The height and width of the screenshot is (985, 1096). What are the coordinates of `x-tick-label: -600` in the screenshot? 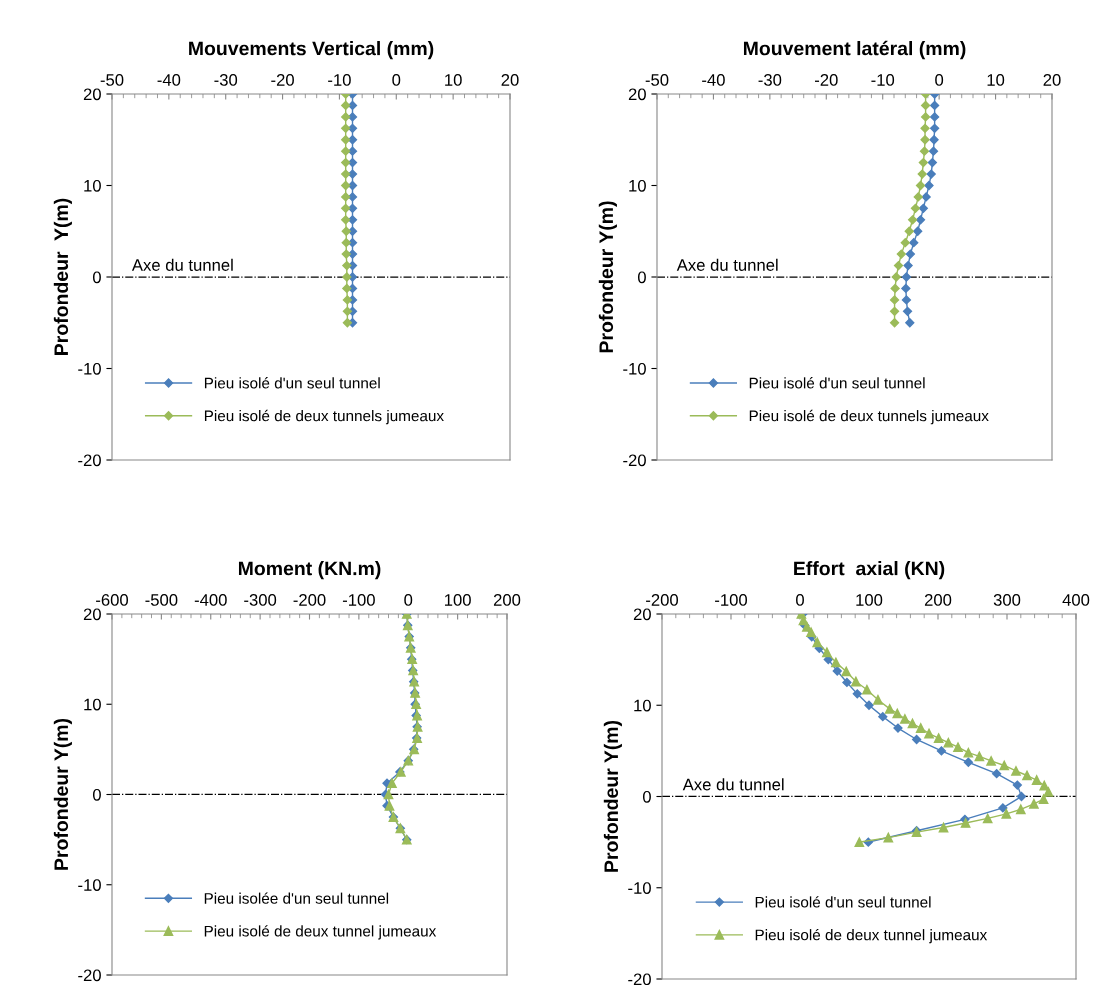 It's located at (112, 600).